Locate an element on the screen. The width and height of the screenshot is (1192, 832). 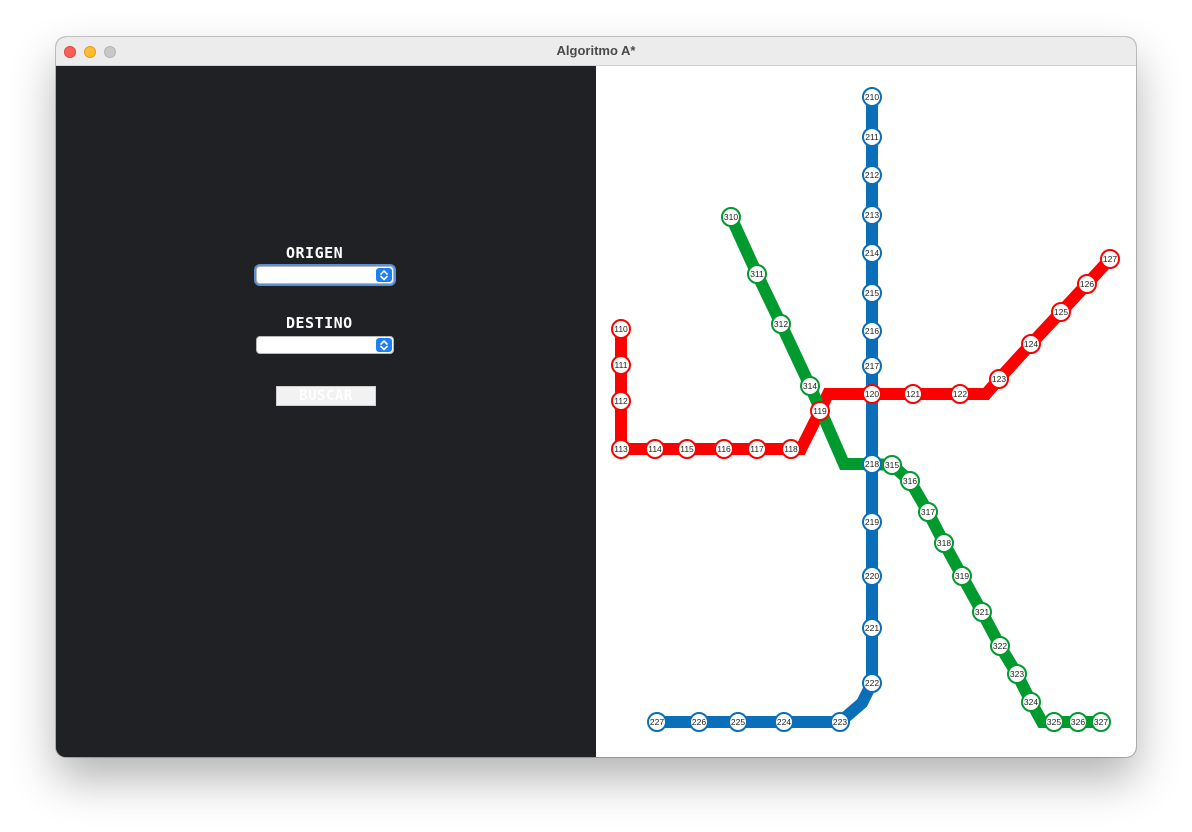
svg-text: 113 is located at coordinates (621, 449).